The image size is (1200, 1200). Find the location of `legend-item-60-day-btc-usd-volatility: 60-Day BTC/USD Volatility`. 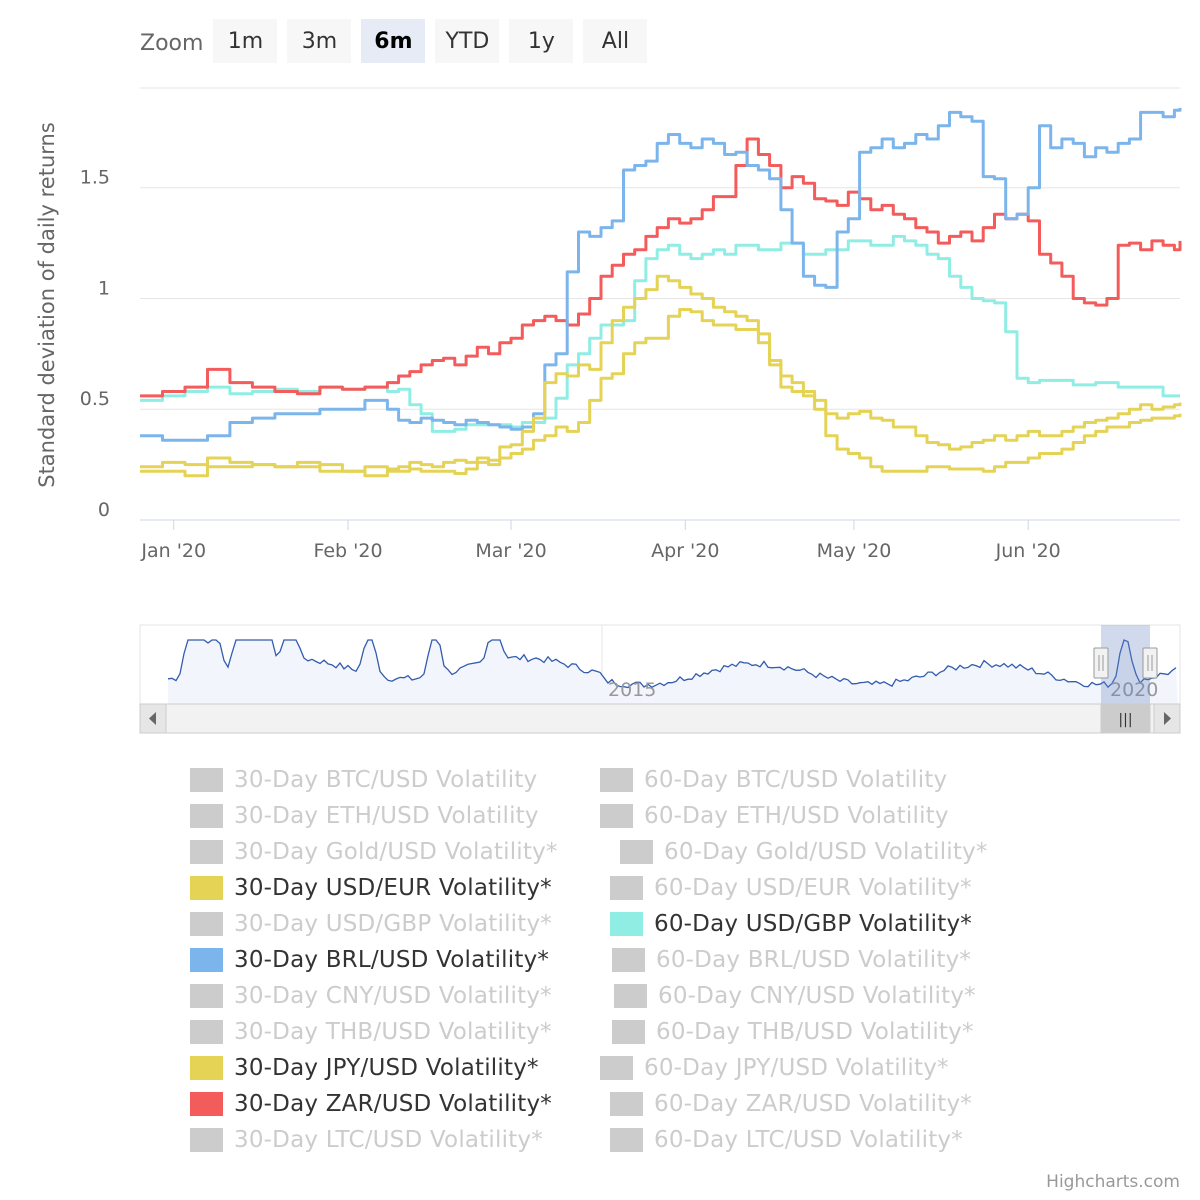

legend-item-60-day-btc-usd-volatility: 60-Day BTC/USD Volatility is located at coordinates (773, 780).